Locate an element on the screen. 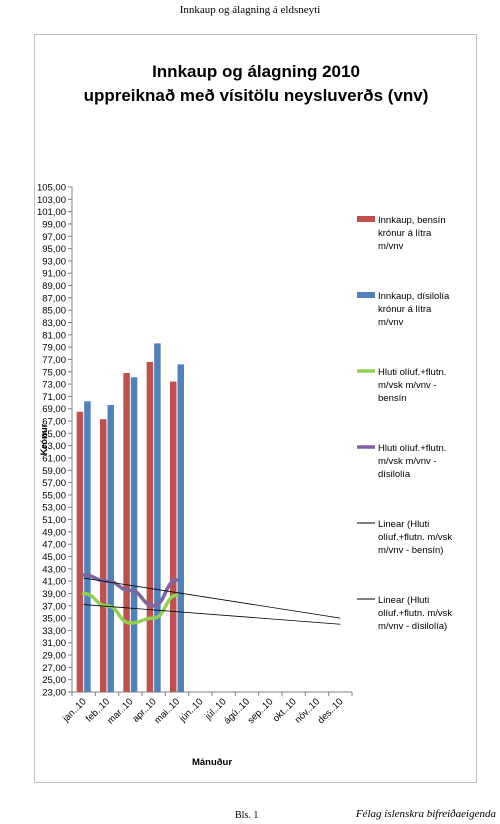  x-tick-label: des..10 is located at coordinates (331, 711).